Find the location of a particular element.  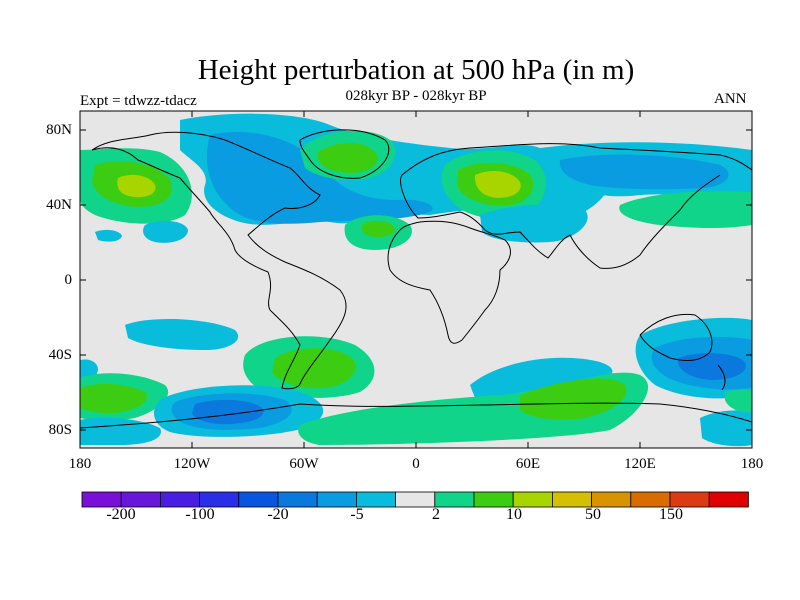

contour-green-southern-indian is located at coordinates (573, 399).